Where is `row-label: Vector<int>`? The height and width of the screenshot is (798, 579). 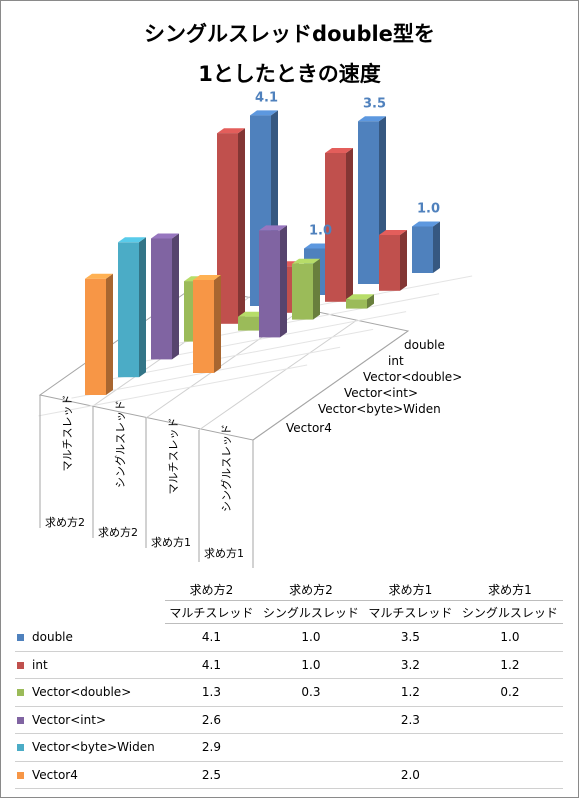
row-label: Vector<int> is located at coordinates (69, 719).